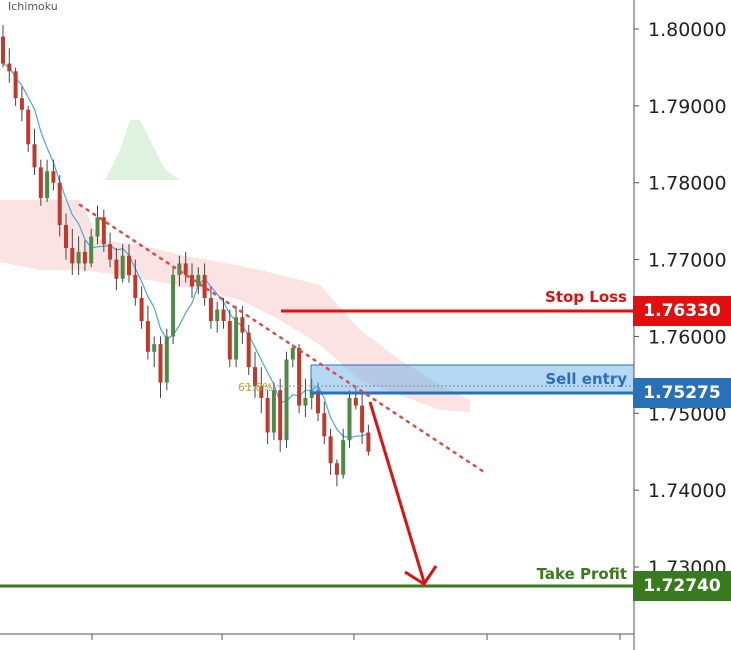  I want to click on indicator-label: Ichimoku, so click(33, 6).